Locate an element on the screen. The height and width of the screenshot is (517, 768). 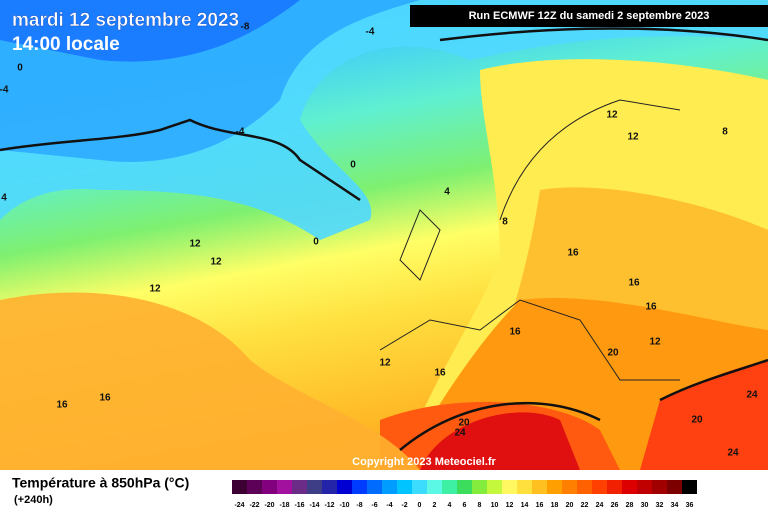
colorbar-label: 32 is located at coordinates (660, 505).